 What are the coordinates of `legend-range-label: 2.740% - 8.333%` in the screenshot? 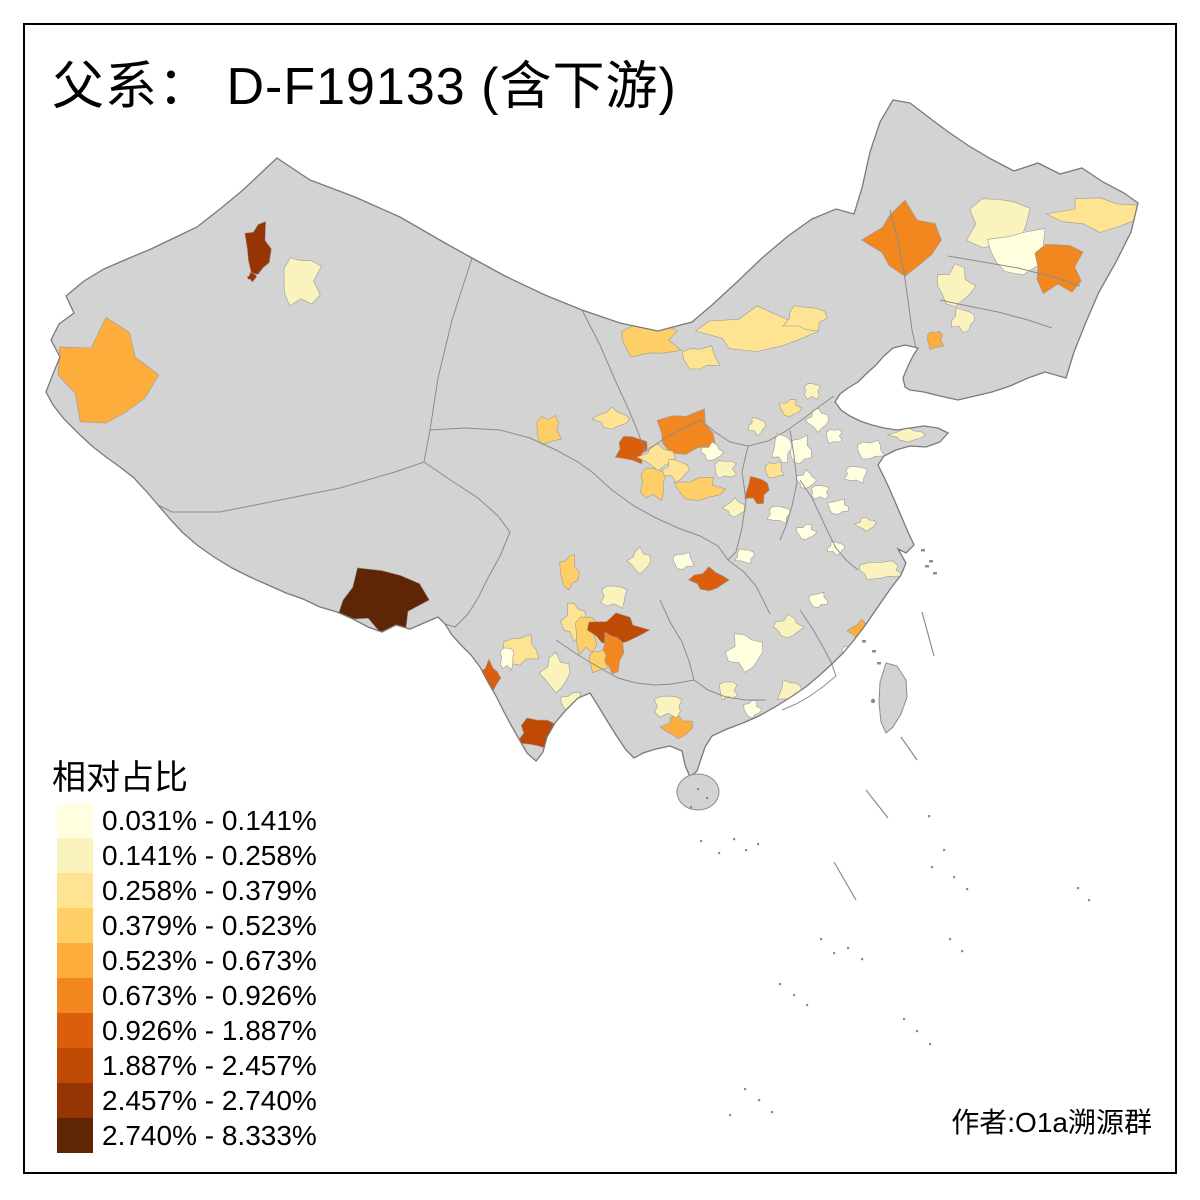 It's located at (209, 1135).